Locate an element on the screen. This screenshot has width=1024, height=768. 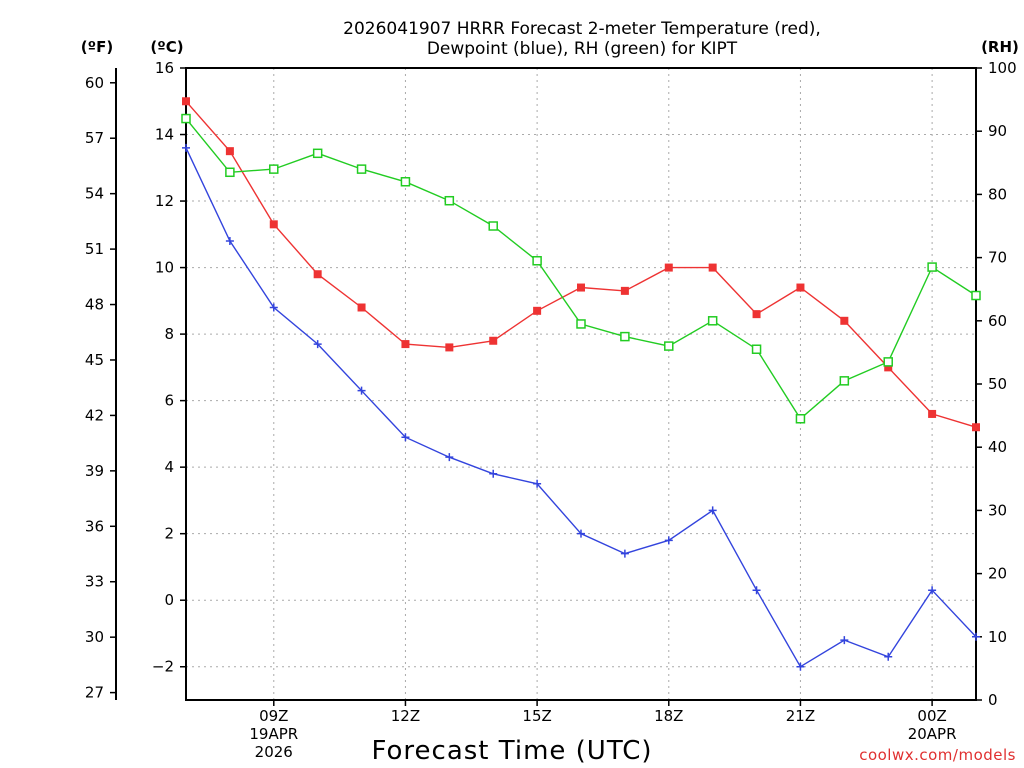
fahrenheit-tick-label: 57 is located at coordinates (94, 138).